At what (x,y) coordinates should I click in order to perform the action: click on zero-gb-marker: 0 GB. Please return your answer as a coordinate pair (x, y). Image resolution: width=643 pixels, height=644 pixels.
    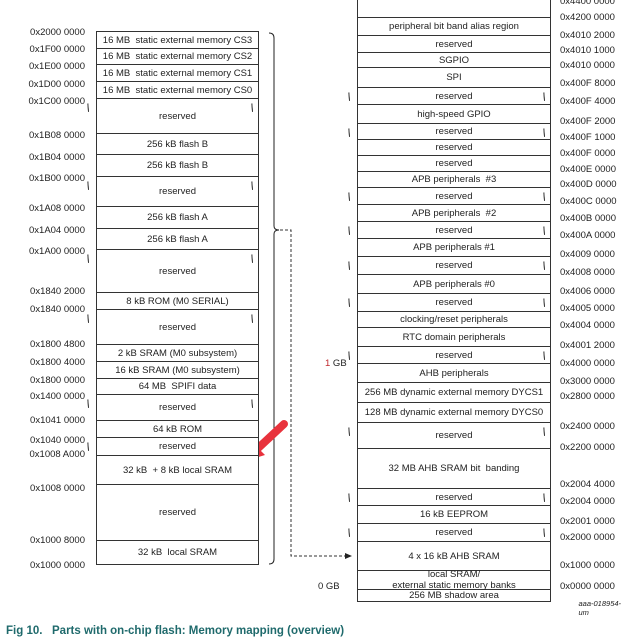
    Looking at the image, I should click on (329, 586).